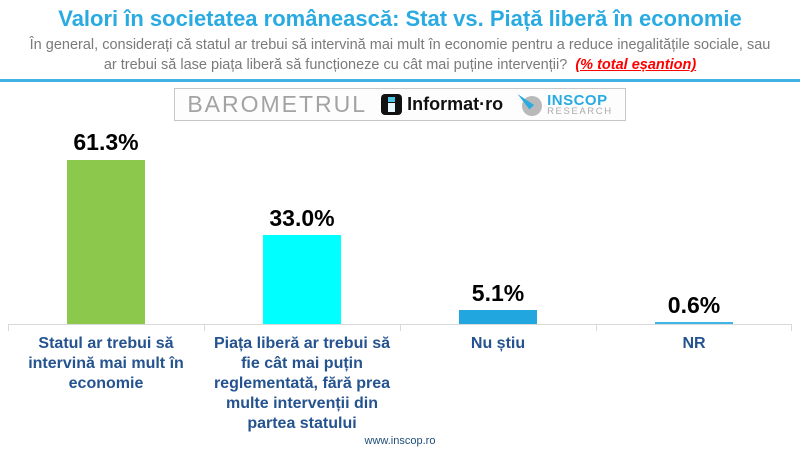 Image resolution: width=800 pixels, height=451 pixels. What do you see at coordinates (498, 317) in the screenshot?
I see `bar-nu-stiu` at bounding box center [498, 317].